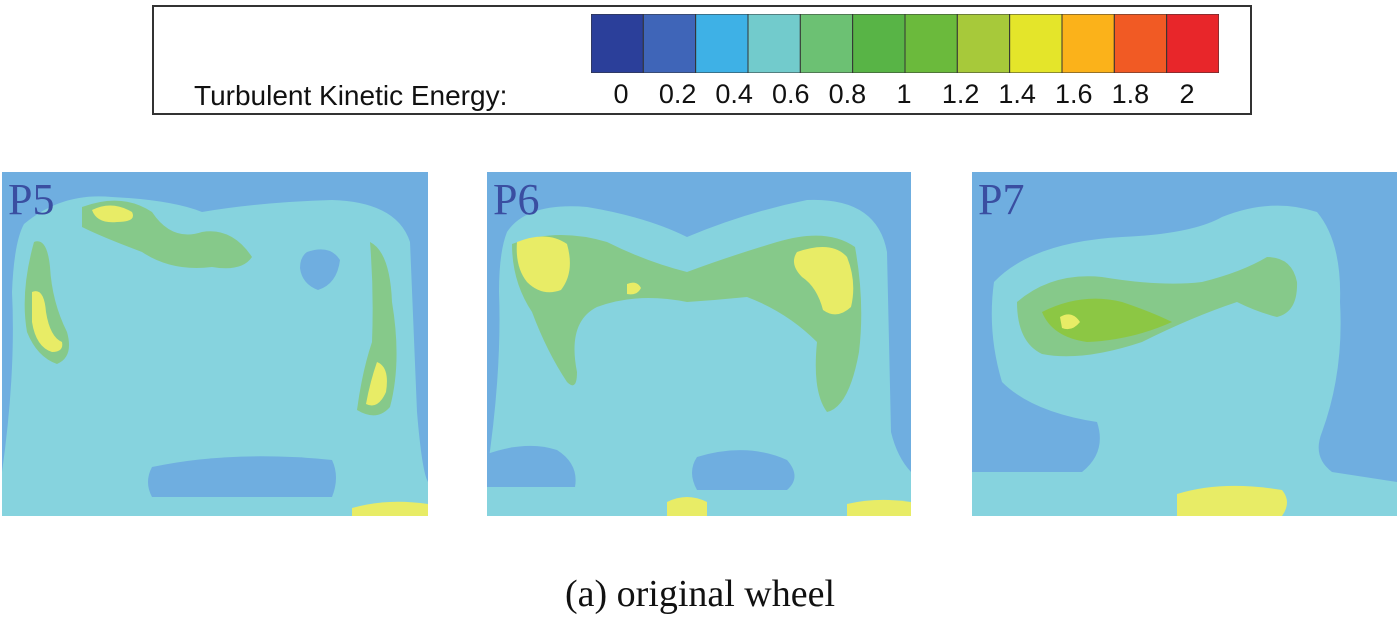 Image resolution: width=1400 pixels, height=622 pixels. I want to click on colorbar-tick-label: 0.2, so click(677, 94).